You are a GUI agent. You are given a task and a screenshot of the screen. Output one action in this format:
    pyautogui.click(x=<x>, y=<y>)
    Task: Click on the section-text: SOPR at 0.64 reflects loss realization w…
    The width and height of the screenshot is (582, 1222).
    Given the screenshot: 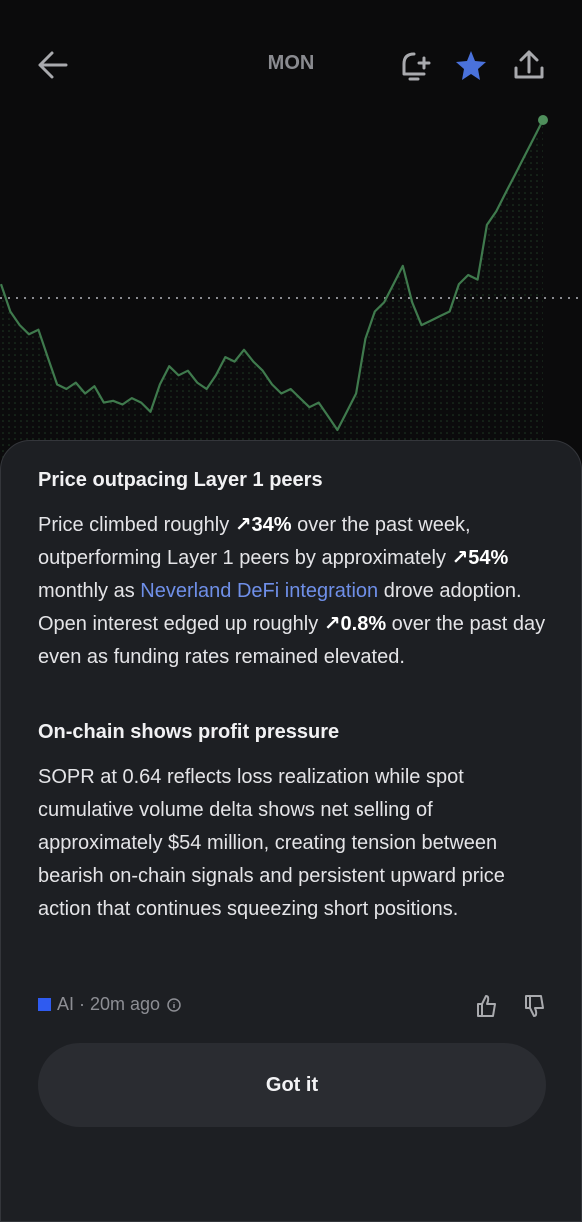 What is the action you would take?
    pyautogui.click(x=294, y=843)
    